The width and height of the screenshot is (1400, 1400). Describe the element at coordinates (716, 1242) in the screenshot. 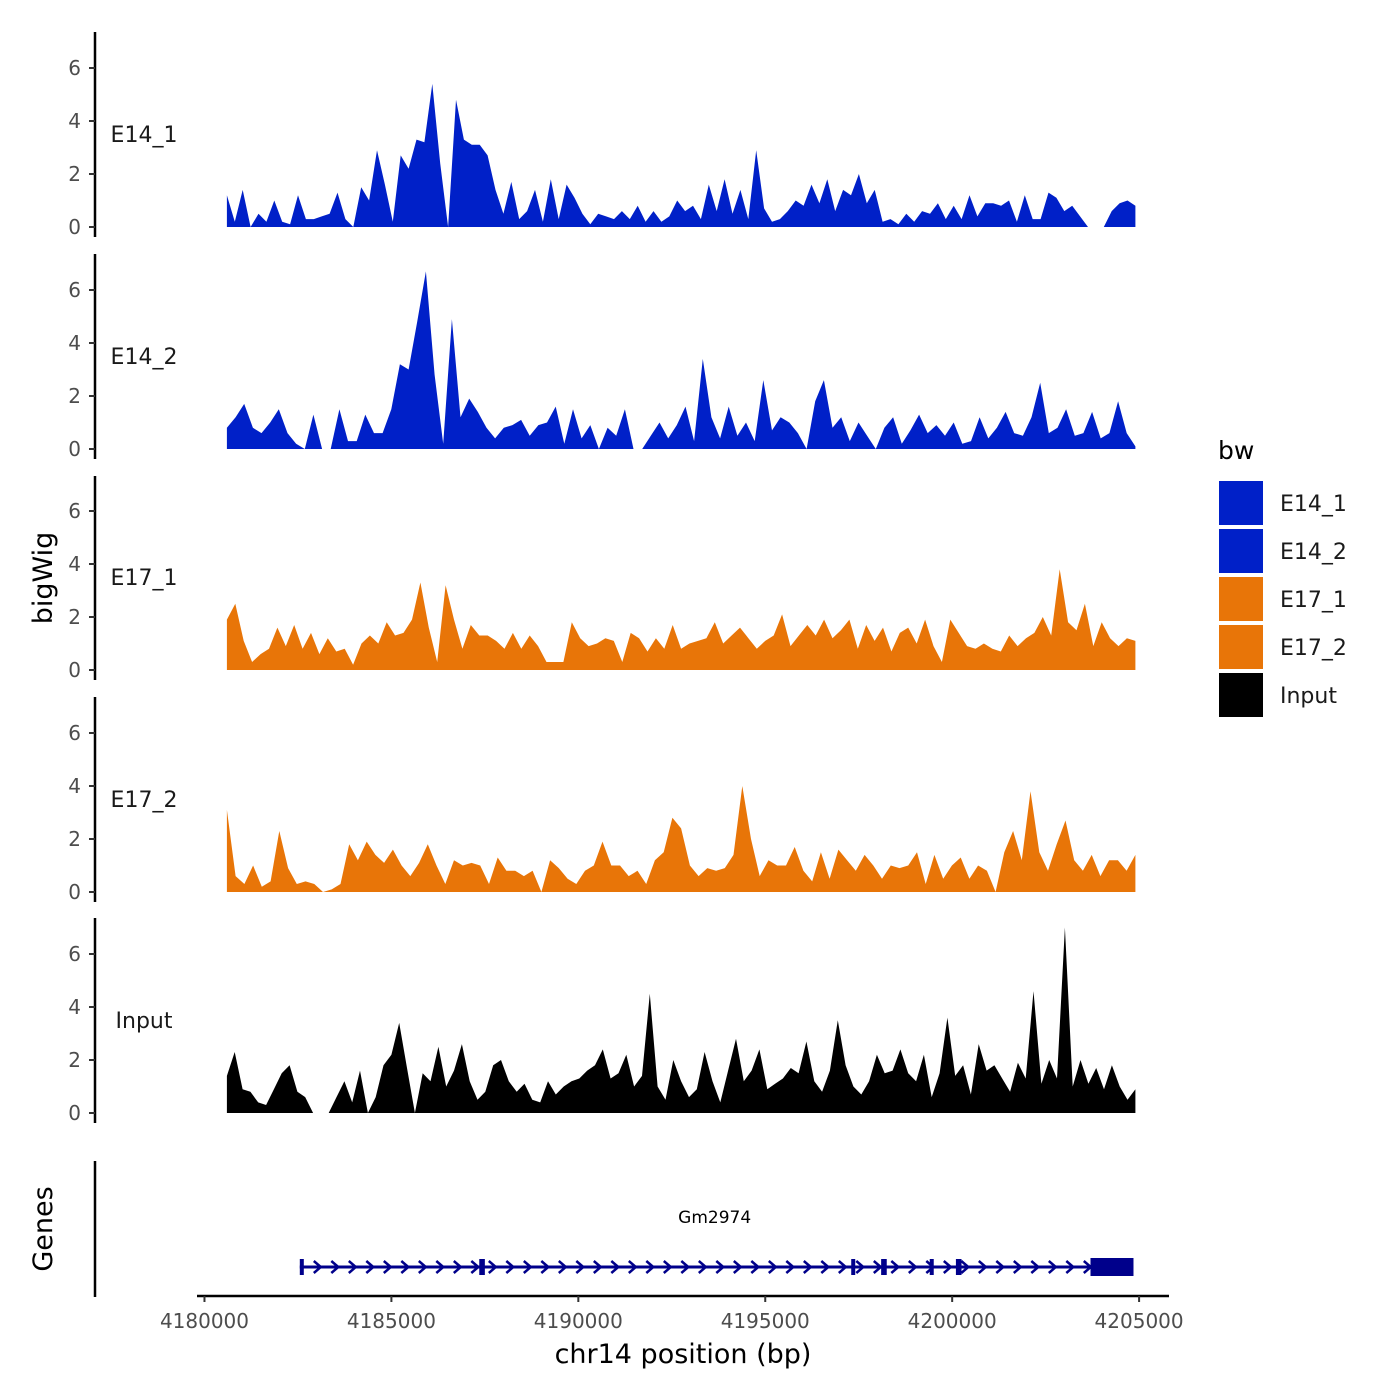

I see `gene-model: Gm2974` at that location.